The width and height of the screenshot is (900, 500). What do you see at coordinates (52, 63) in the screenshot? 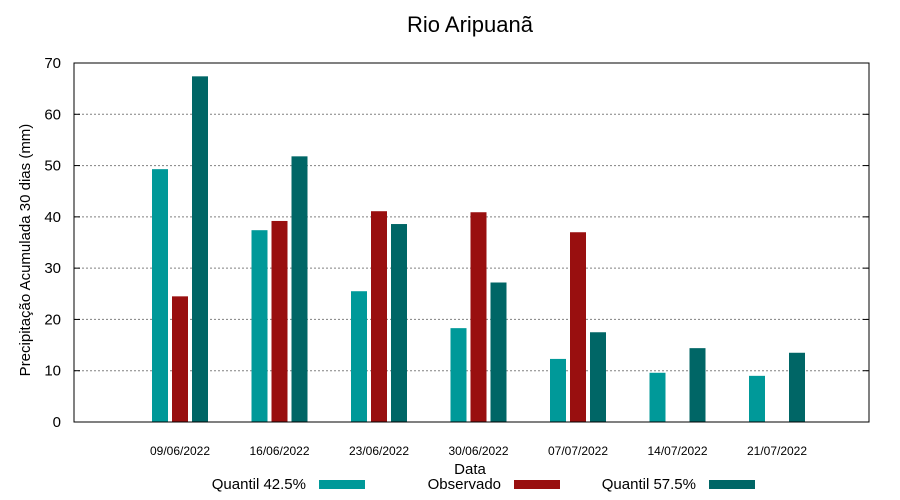
I see `y-tick-label: 70` at bounding box center [52, 63].